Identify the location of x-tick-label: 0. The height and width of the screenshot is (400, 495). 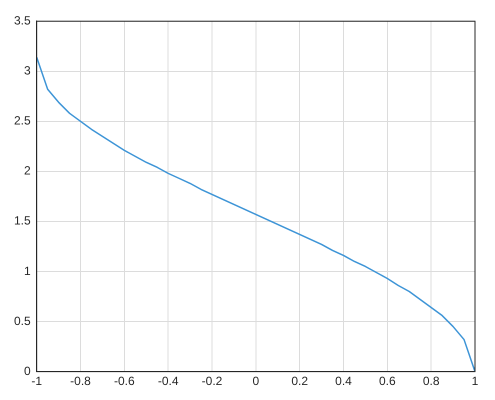
(256, 381).